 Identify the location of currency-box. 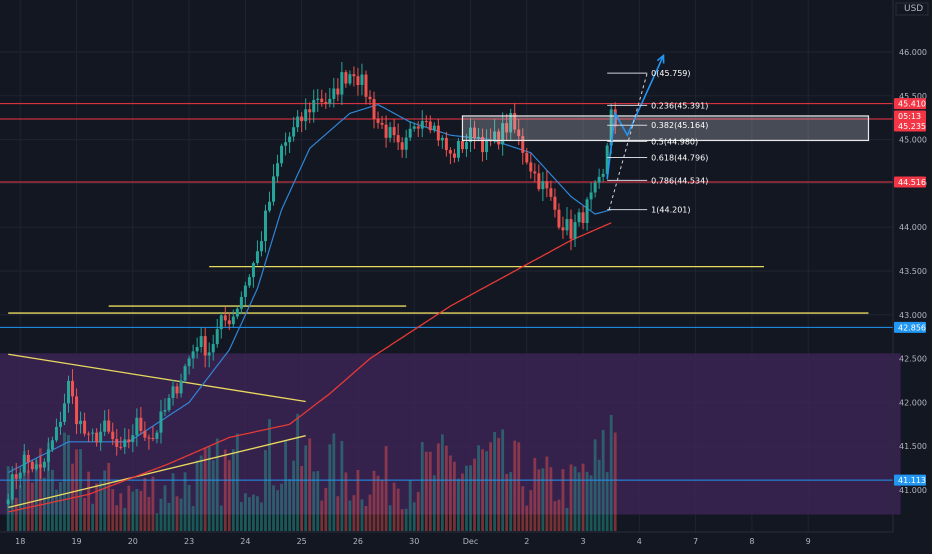
(912, 9).